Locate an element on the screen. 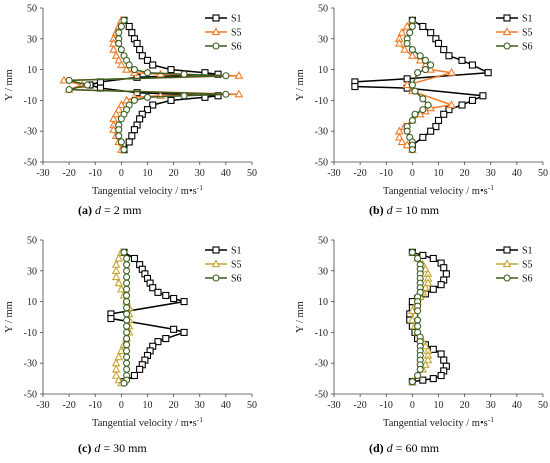  x-axis-label-exponent: -1 is located at coordinates (200, 419).